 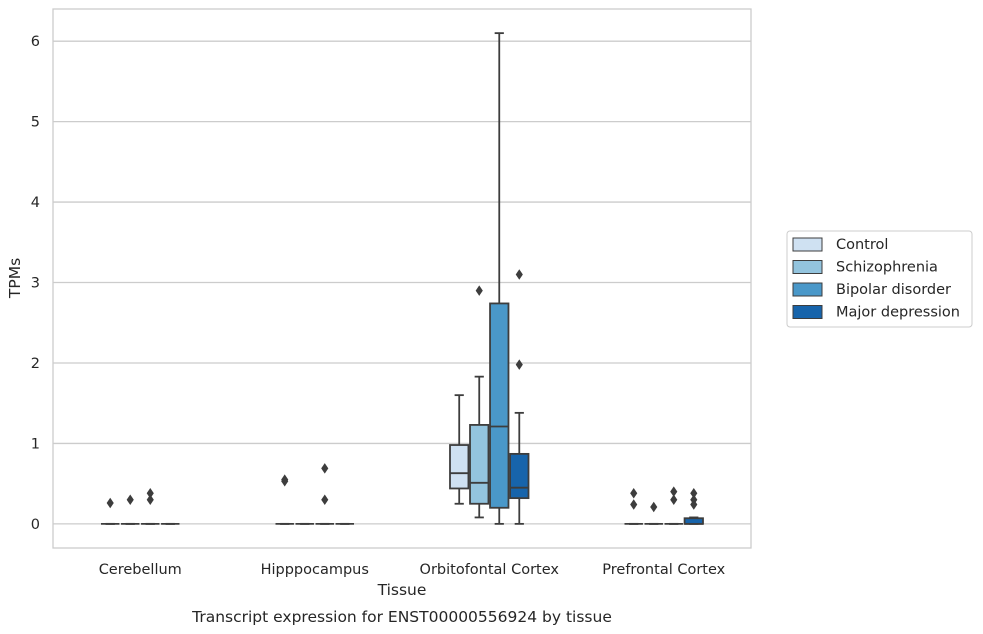 I want to click on y-tick-label-2: 2, so click(x=35, y=364).